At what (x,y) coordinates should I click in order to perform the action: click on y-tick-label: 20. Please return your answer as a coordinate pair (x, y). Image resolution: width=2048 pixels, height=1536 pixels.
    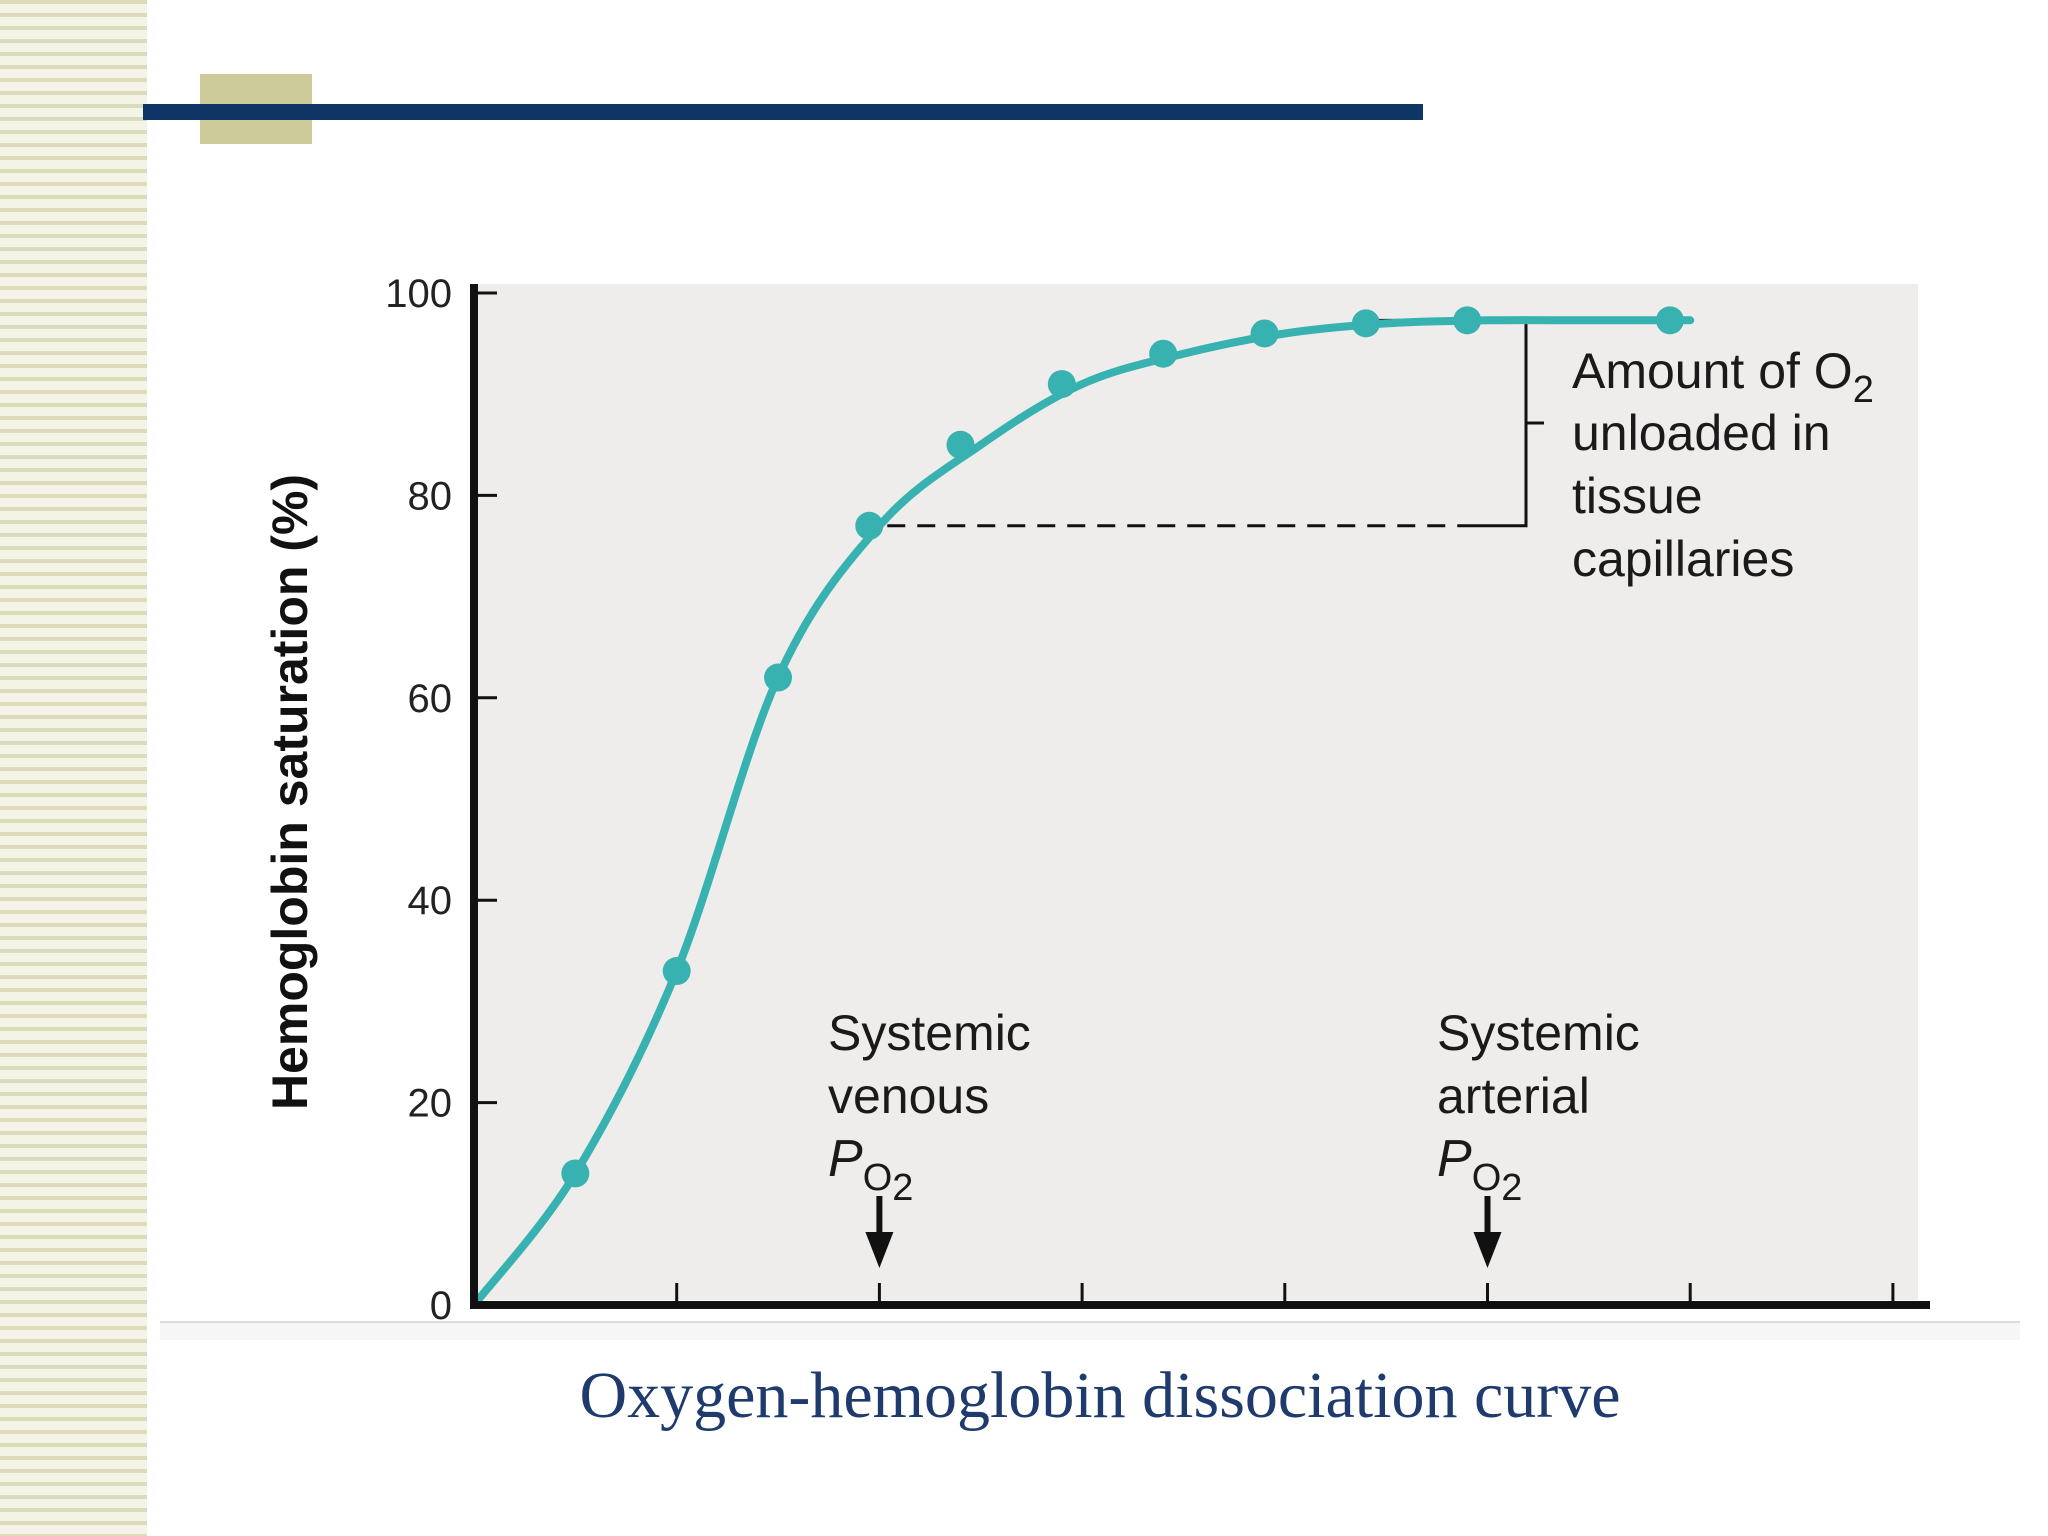
    Looking at the image, I should click on (430, 1104).